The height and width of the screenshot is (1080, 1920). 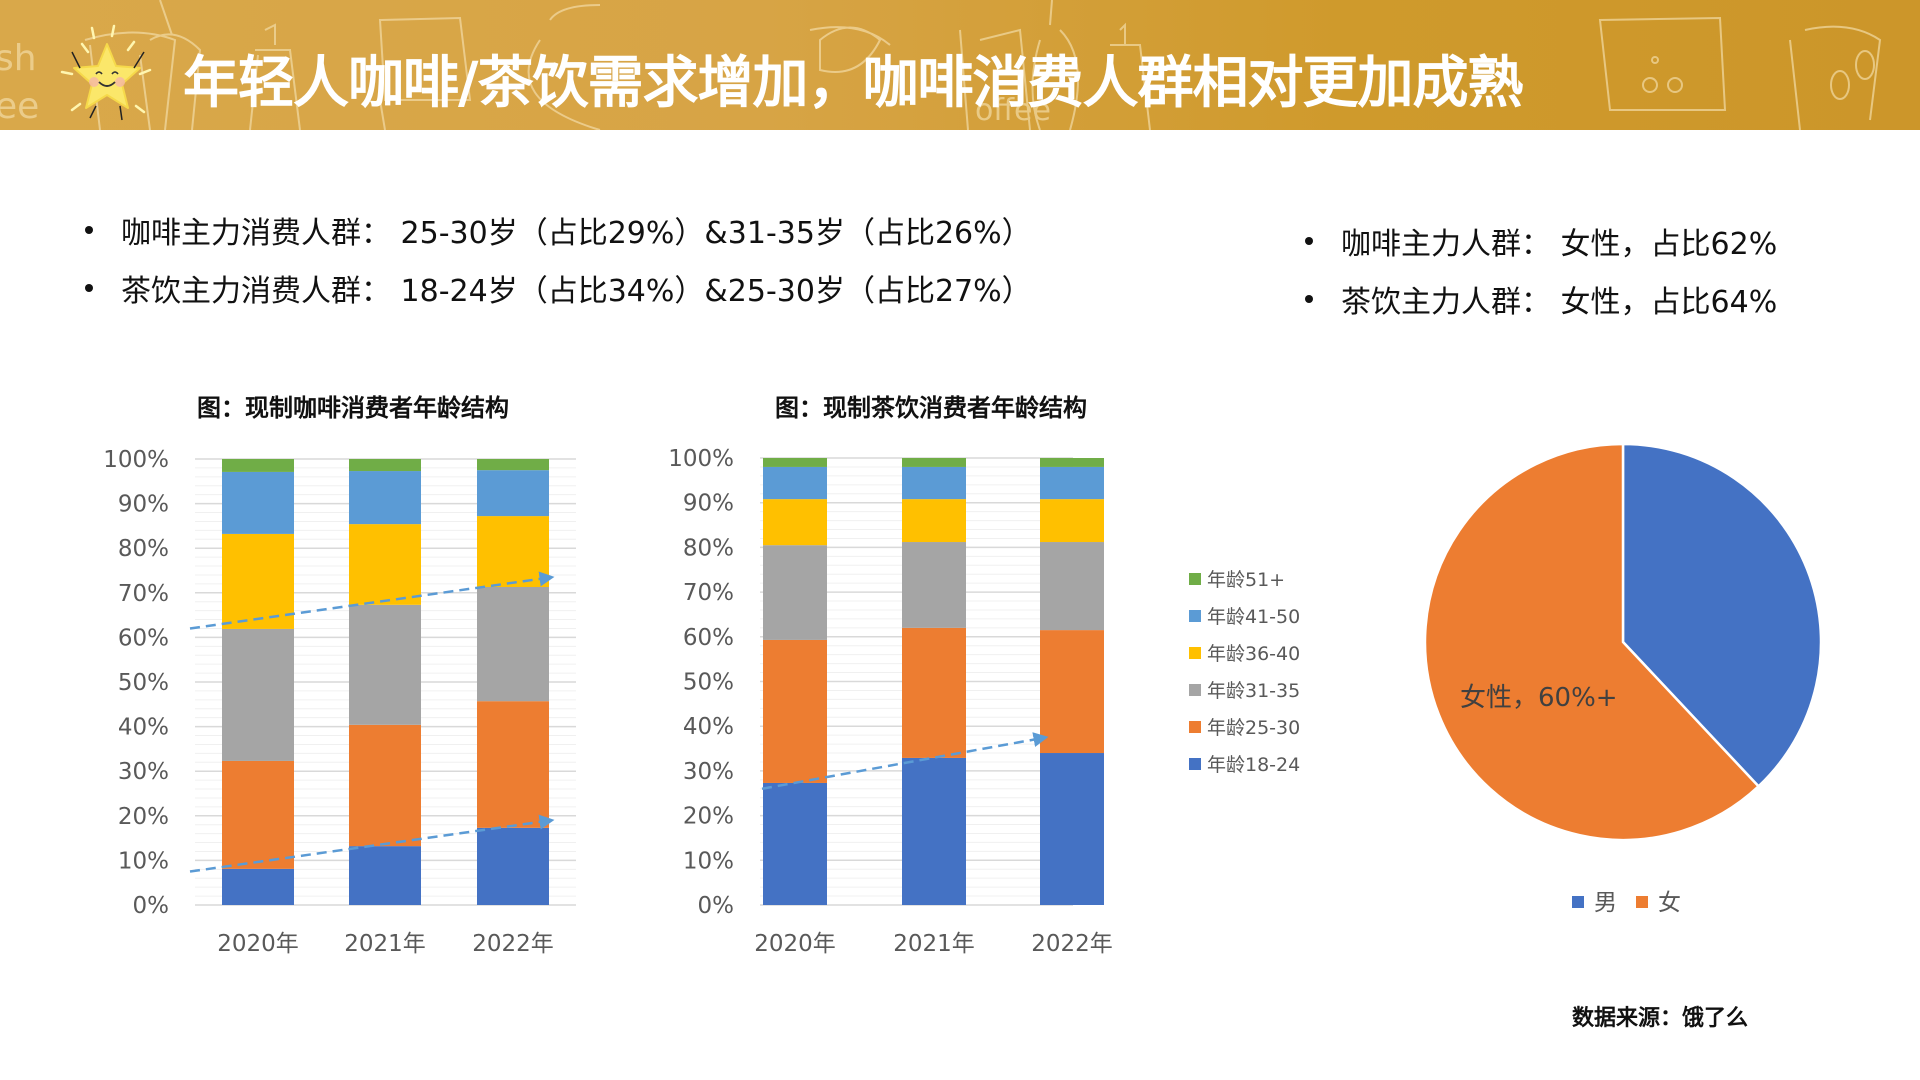 What do you see at coordinates (513, 944) in the screenshot?
I see `x-tick-label: 2022年` at bounding box center [513, 944].